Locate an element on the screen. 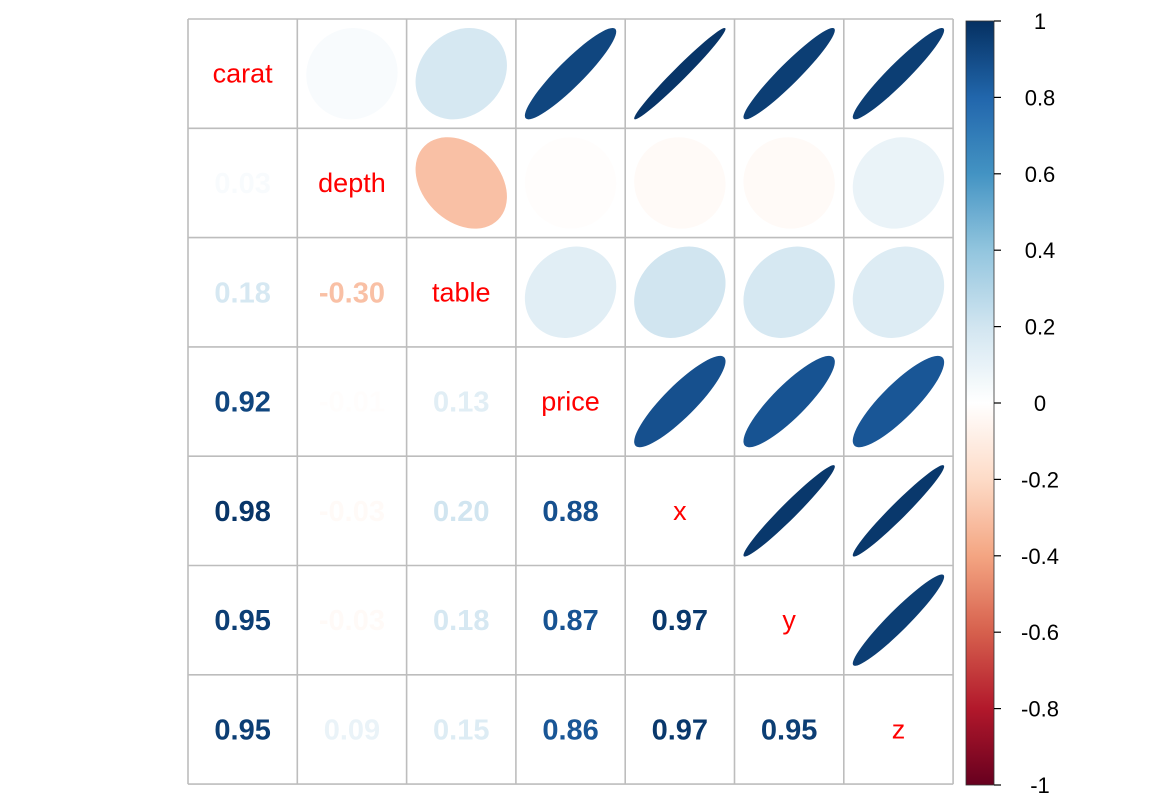 The image size is (1152, 806). variable-label-carat: carat is located at coordinates (243, 74).